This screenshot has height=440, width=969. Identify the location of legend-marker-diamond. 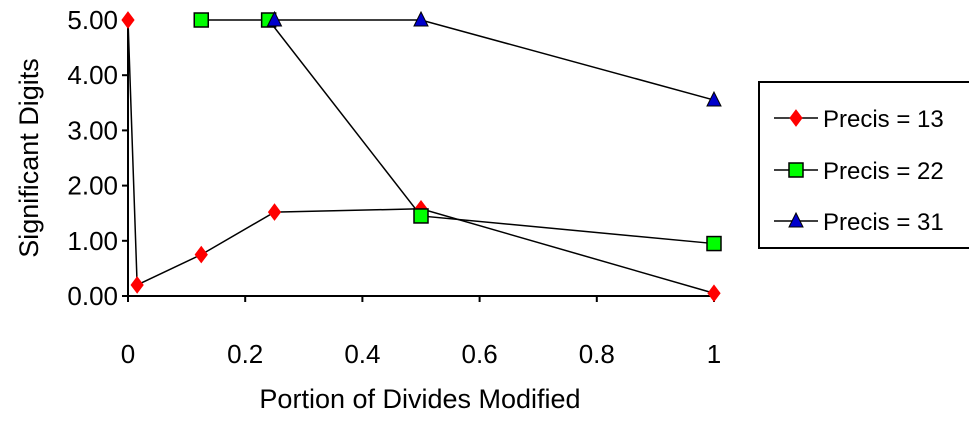
(796, 118).